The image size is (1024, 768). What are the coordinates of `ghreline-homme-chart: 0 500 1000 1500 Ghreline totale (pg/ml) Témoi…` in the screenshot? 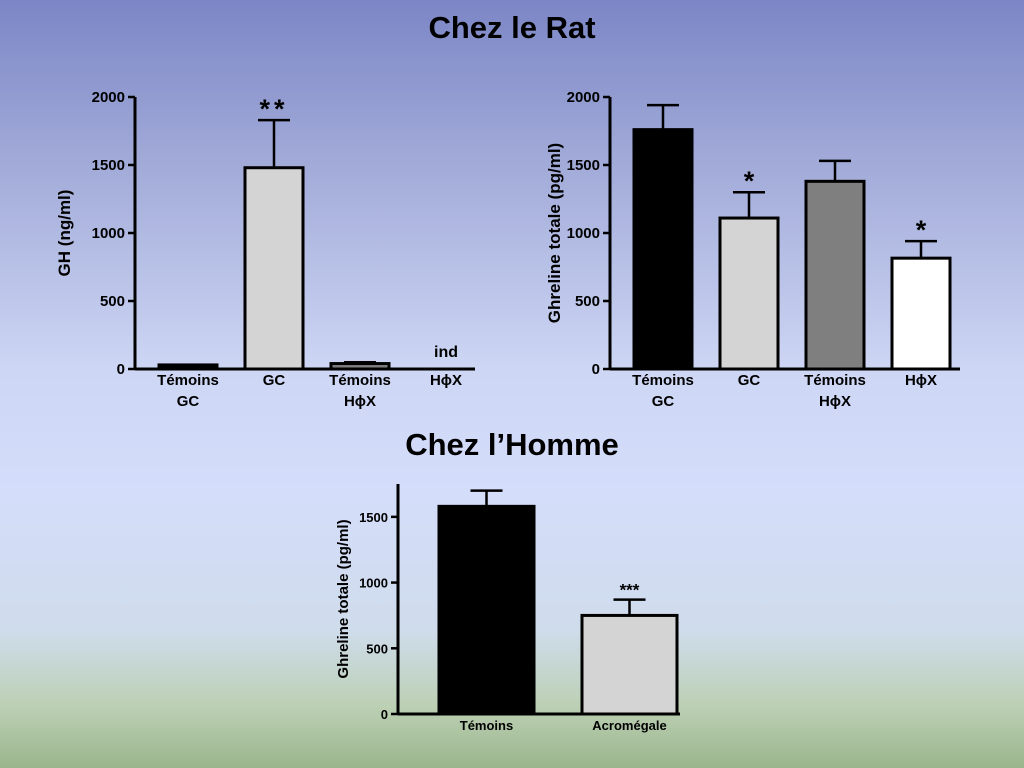 It's located at (507, 608).